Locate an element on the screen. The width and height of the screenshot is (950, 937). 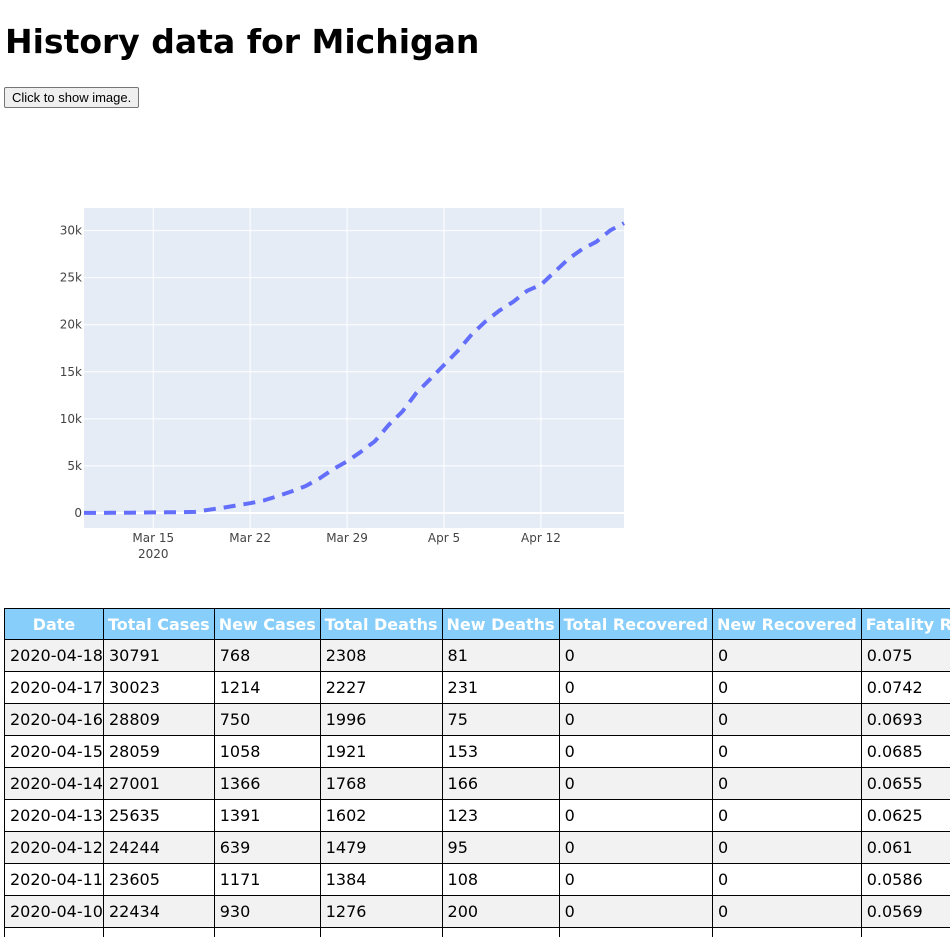
table-row: 2020-04-13 25635 1391 1602 123 0 0 0.0625 is located at coordinates (477, 815).